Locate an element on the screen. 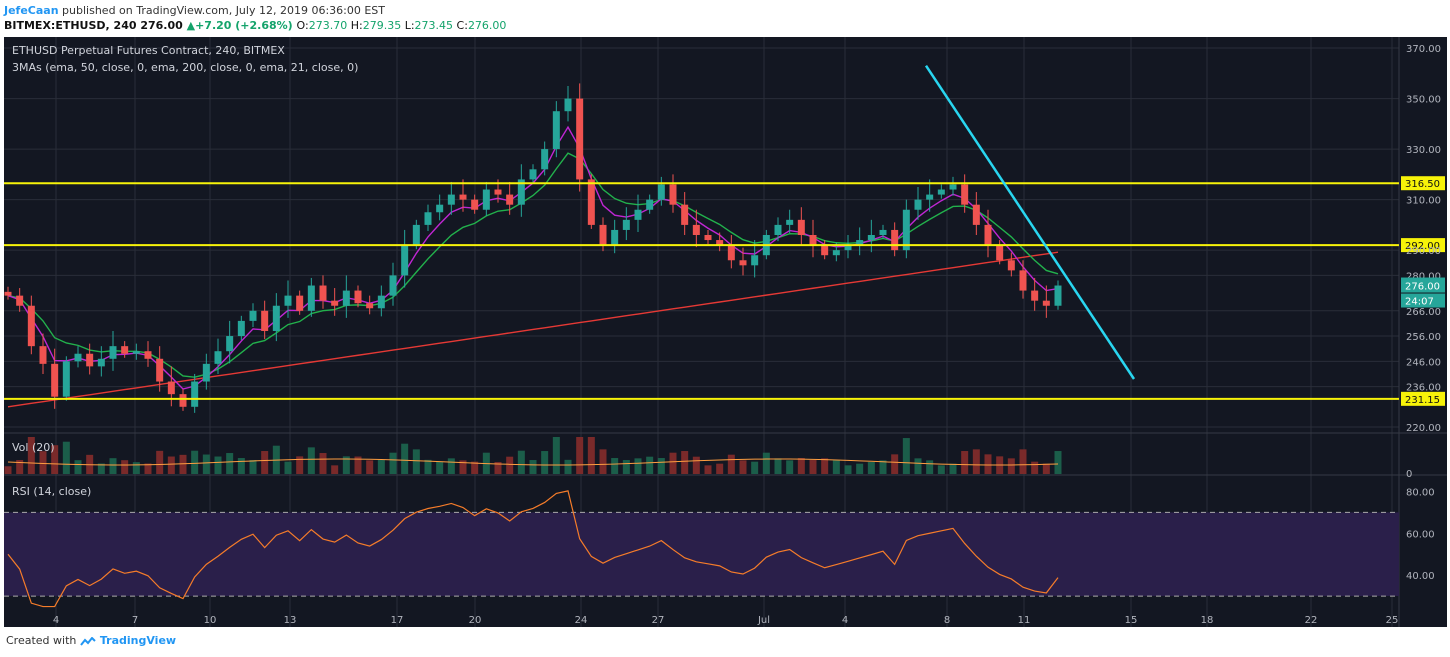 The image size is (1450, 657). time-tick: 27 is located at coordinates (658, 620).